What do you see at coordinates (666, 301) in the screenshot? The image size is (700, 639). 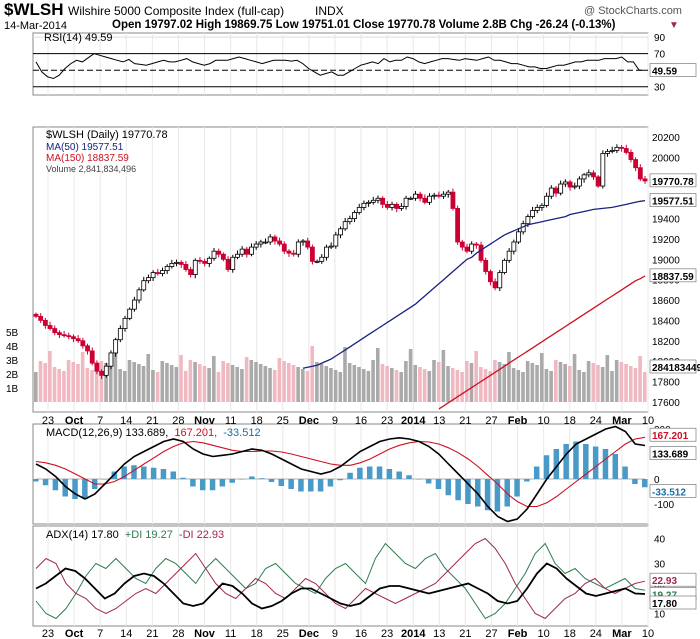 I see `price-tick-label: 18600` at bounding box center [666, 301].